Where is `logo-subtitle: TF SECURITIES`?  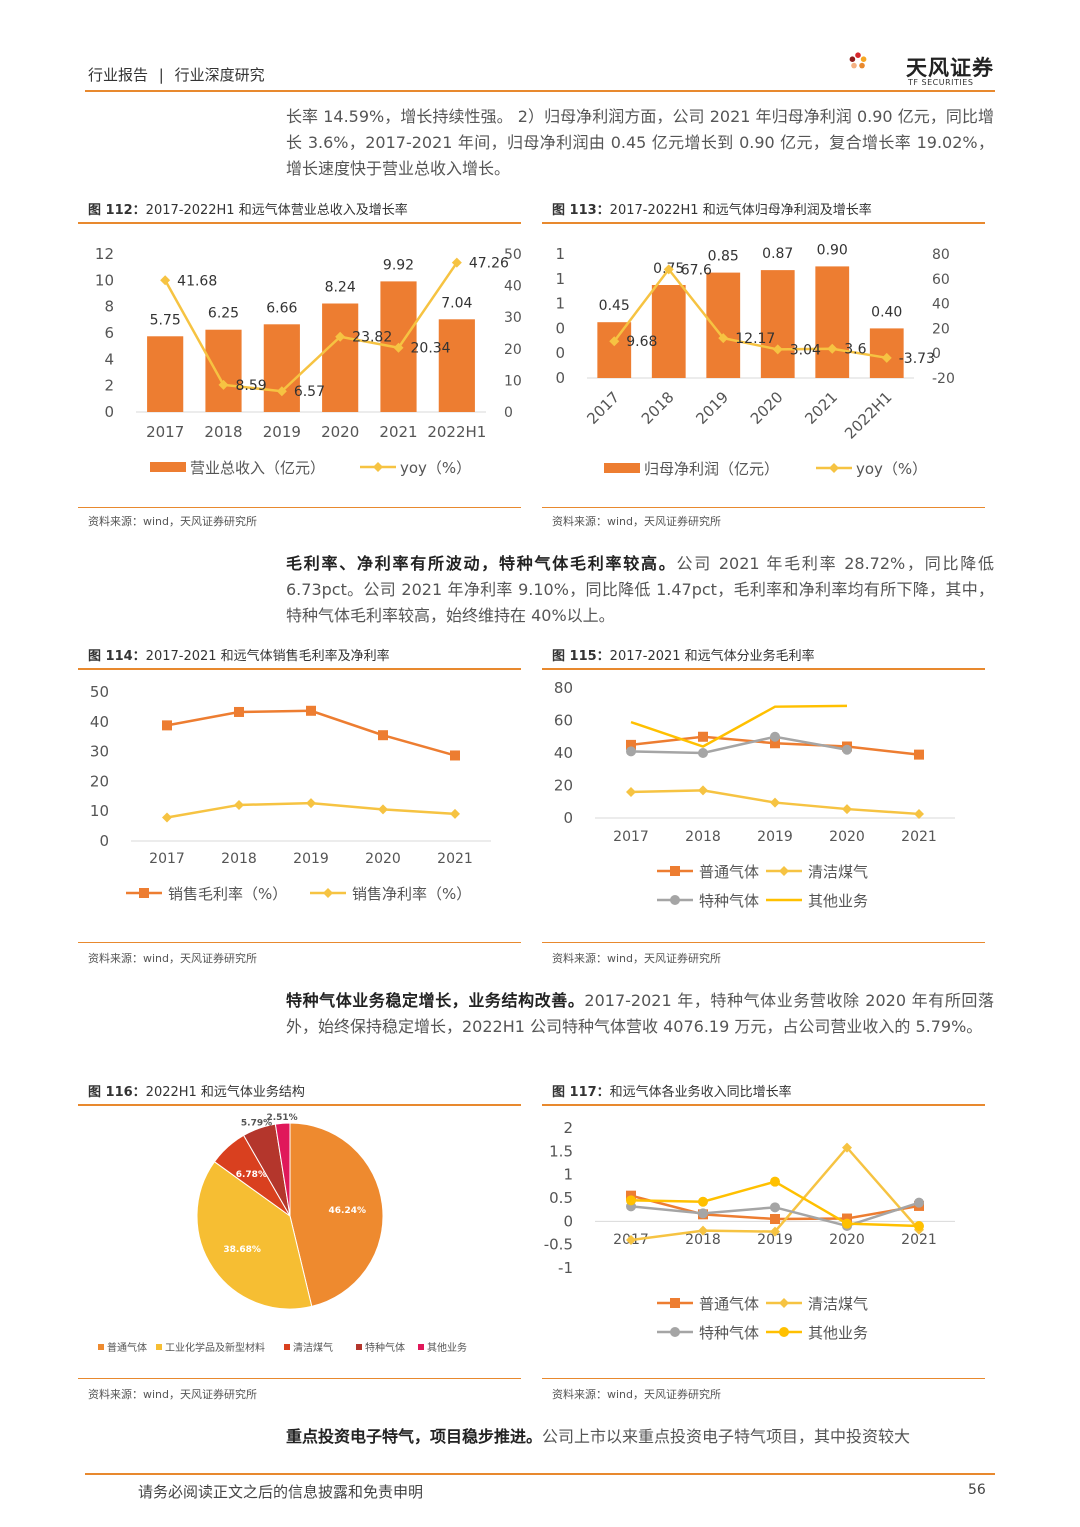 logo-subtitle: TF SECURITIES is located at coordinates (941, 82).